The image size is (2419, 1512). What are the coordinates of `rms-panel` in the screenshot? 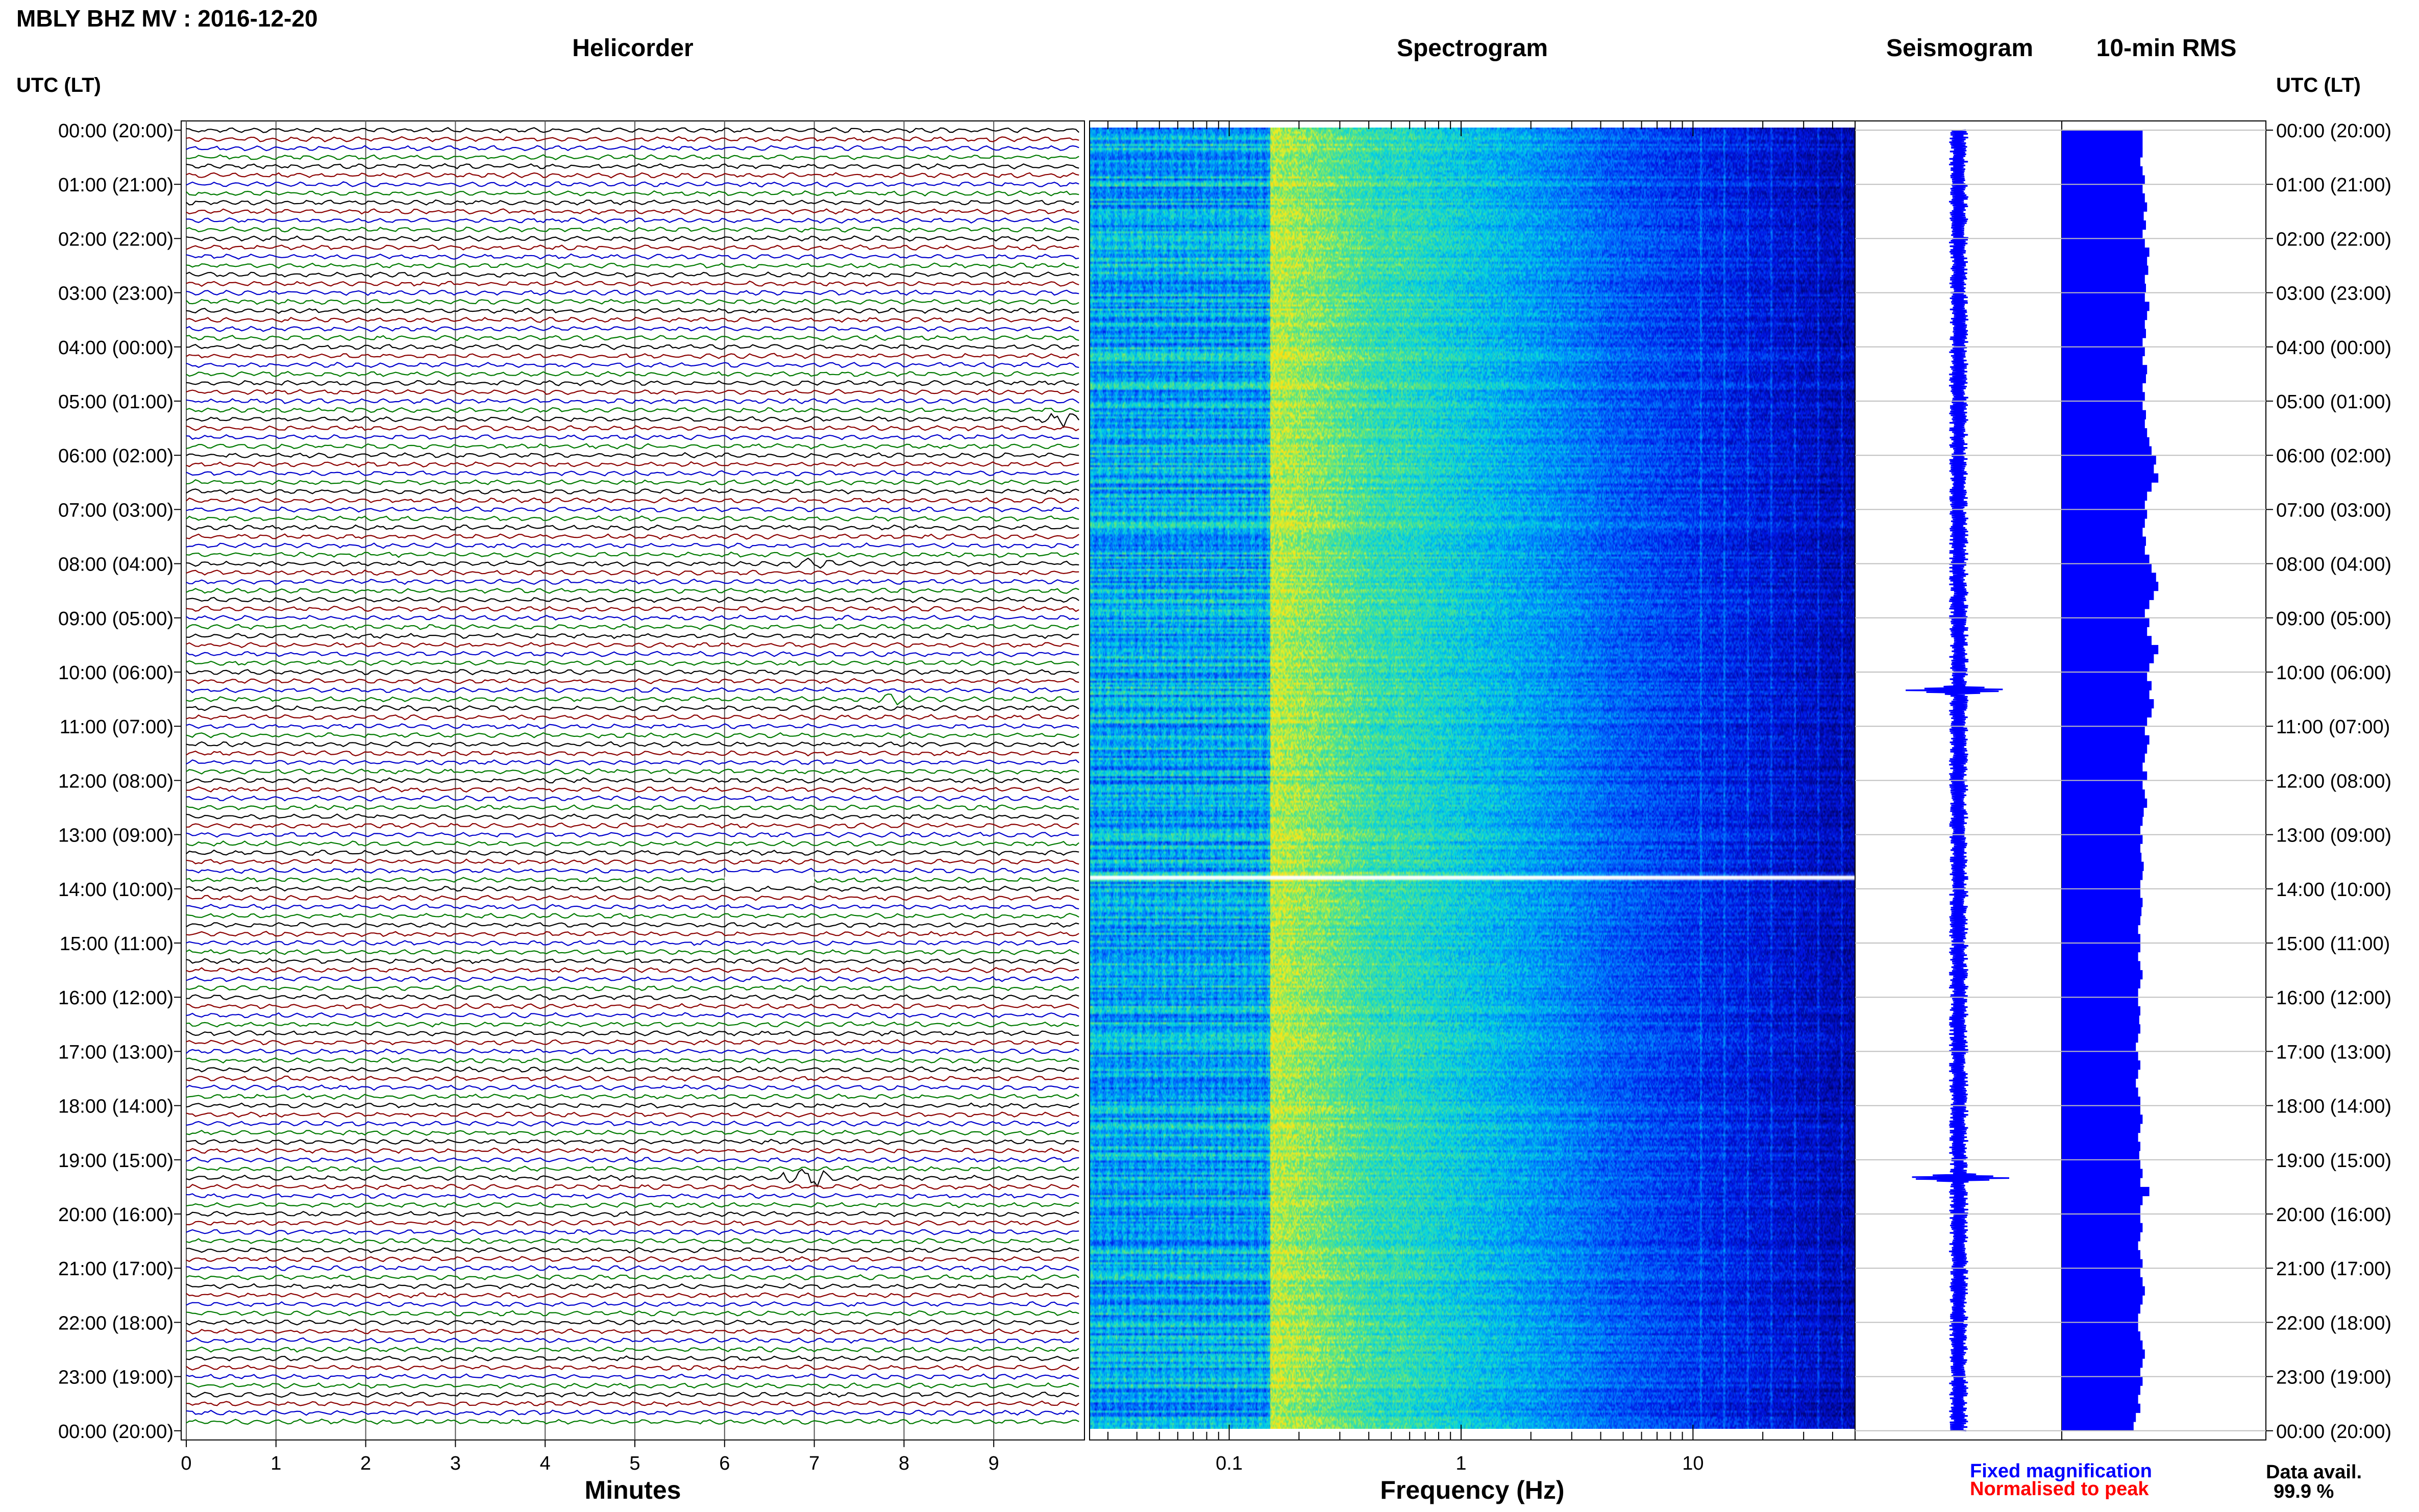 It's located at (2163, 780).